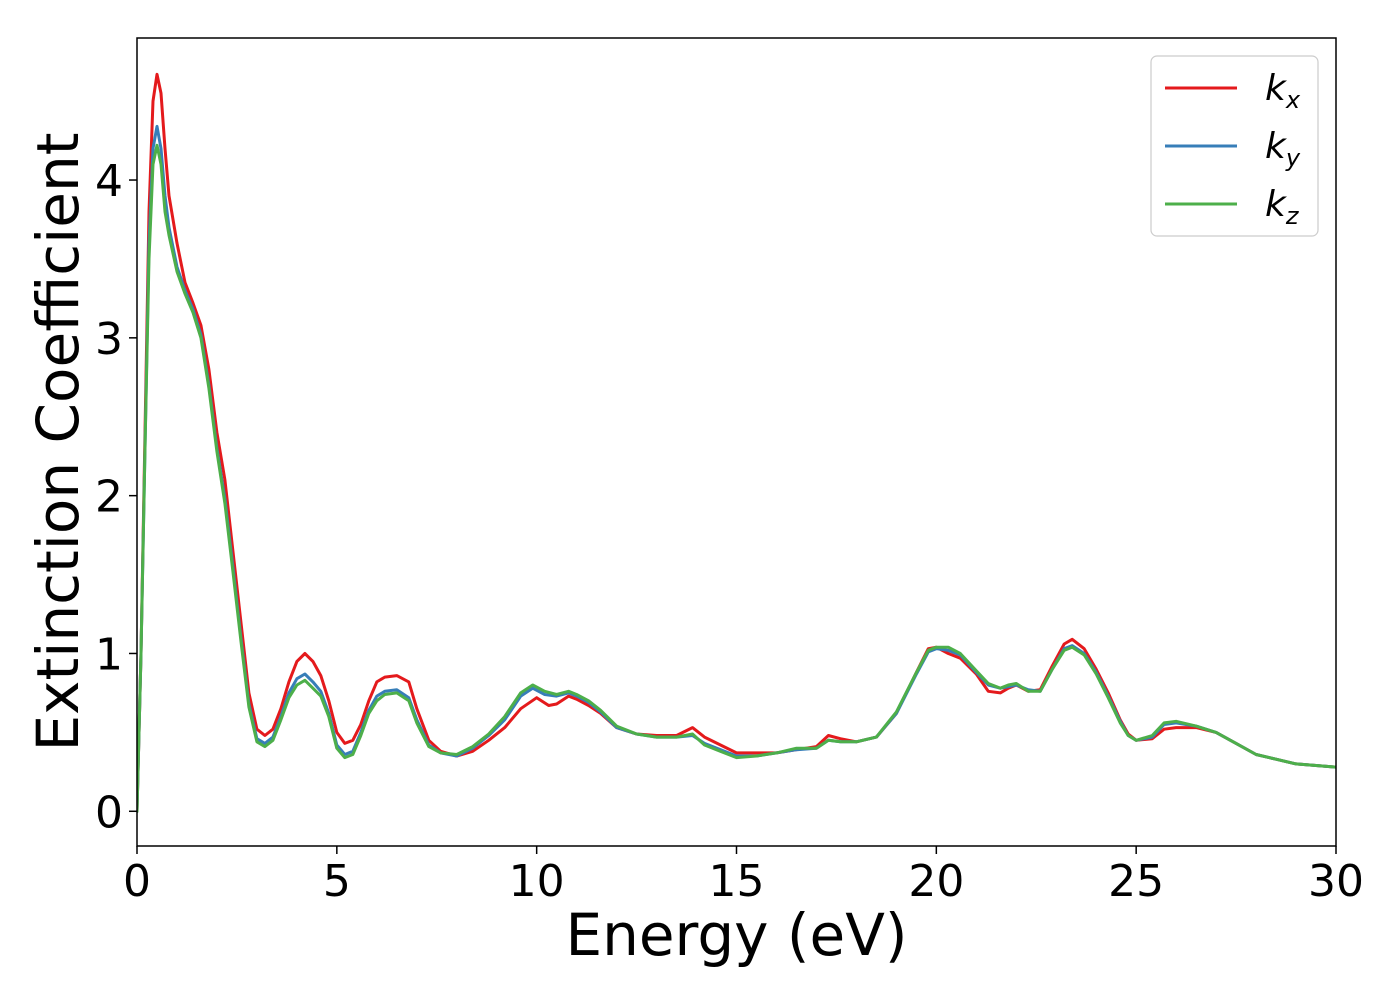  I want to click on y-tick-label: 1, so click(109, 654).